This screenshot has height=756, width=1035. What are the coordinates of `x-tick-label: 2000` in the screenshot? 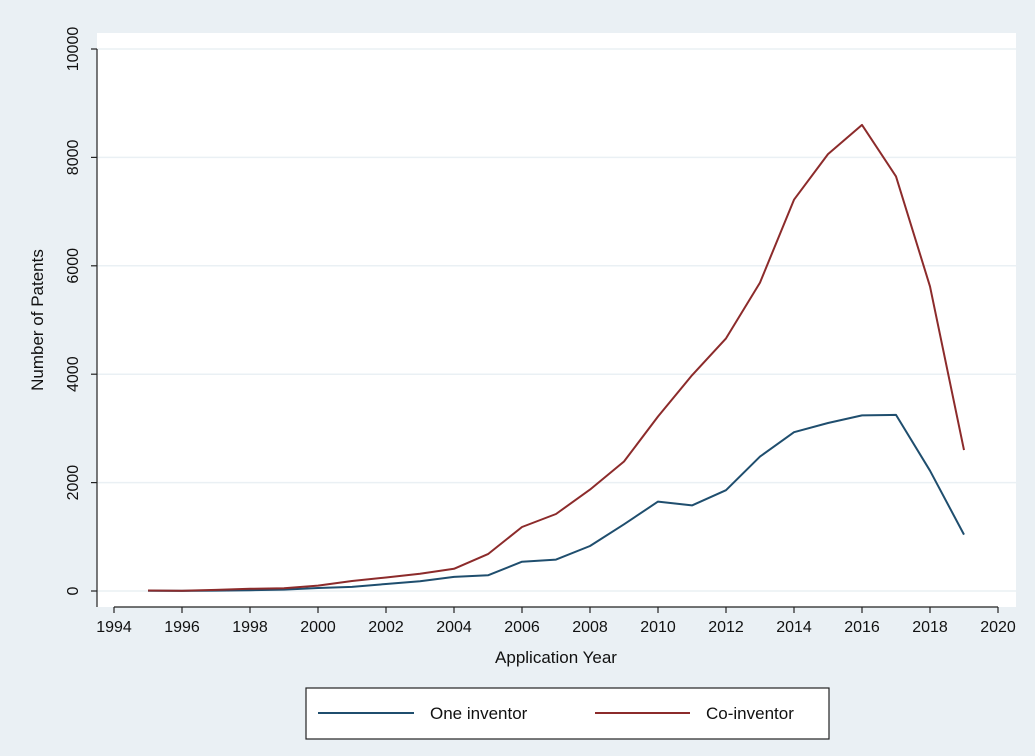 It's located at (318, 627).